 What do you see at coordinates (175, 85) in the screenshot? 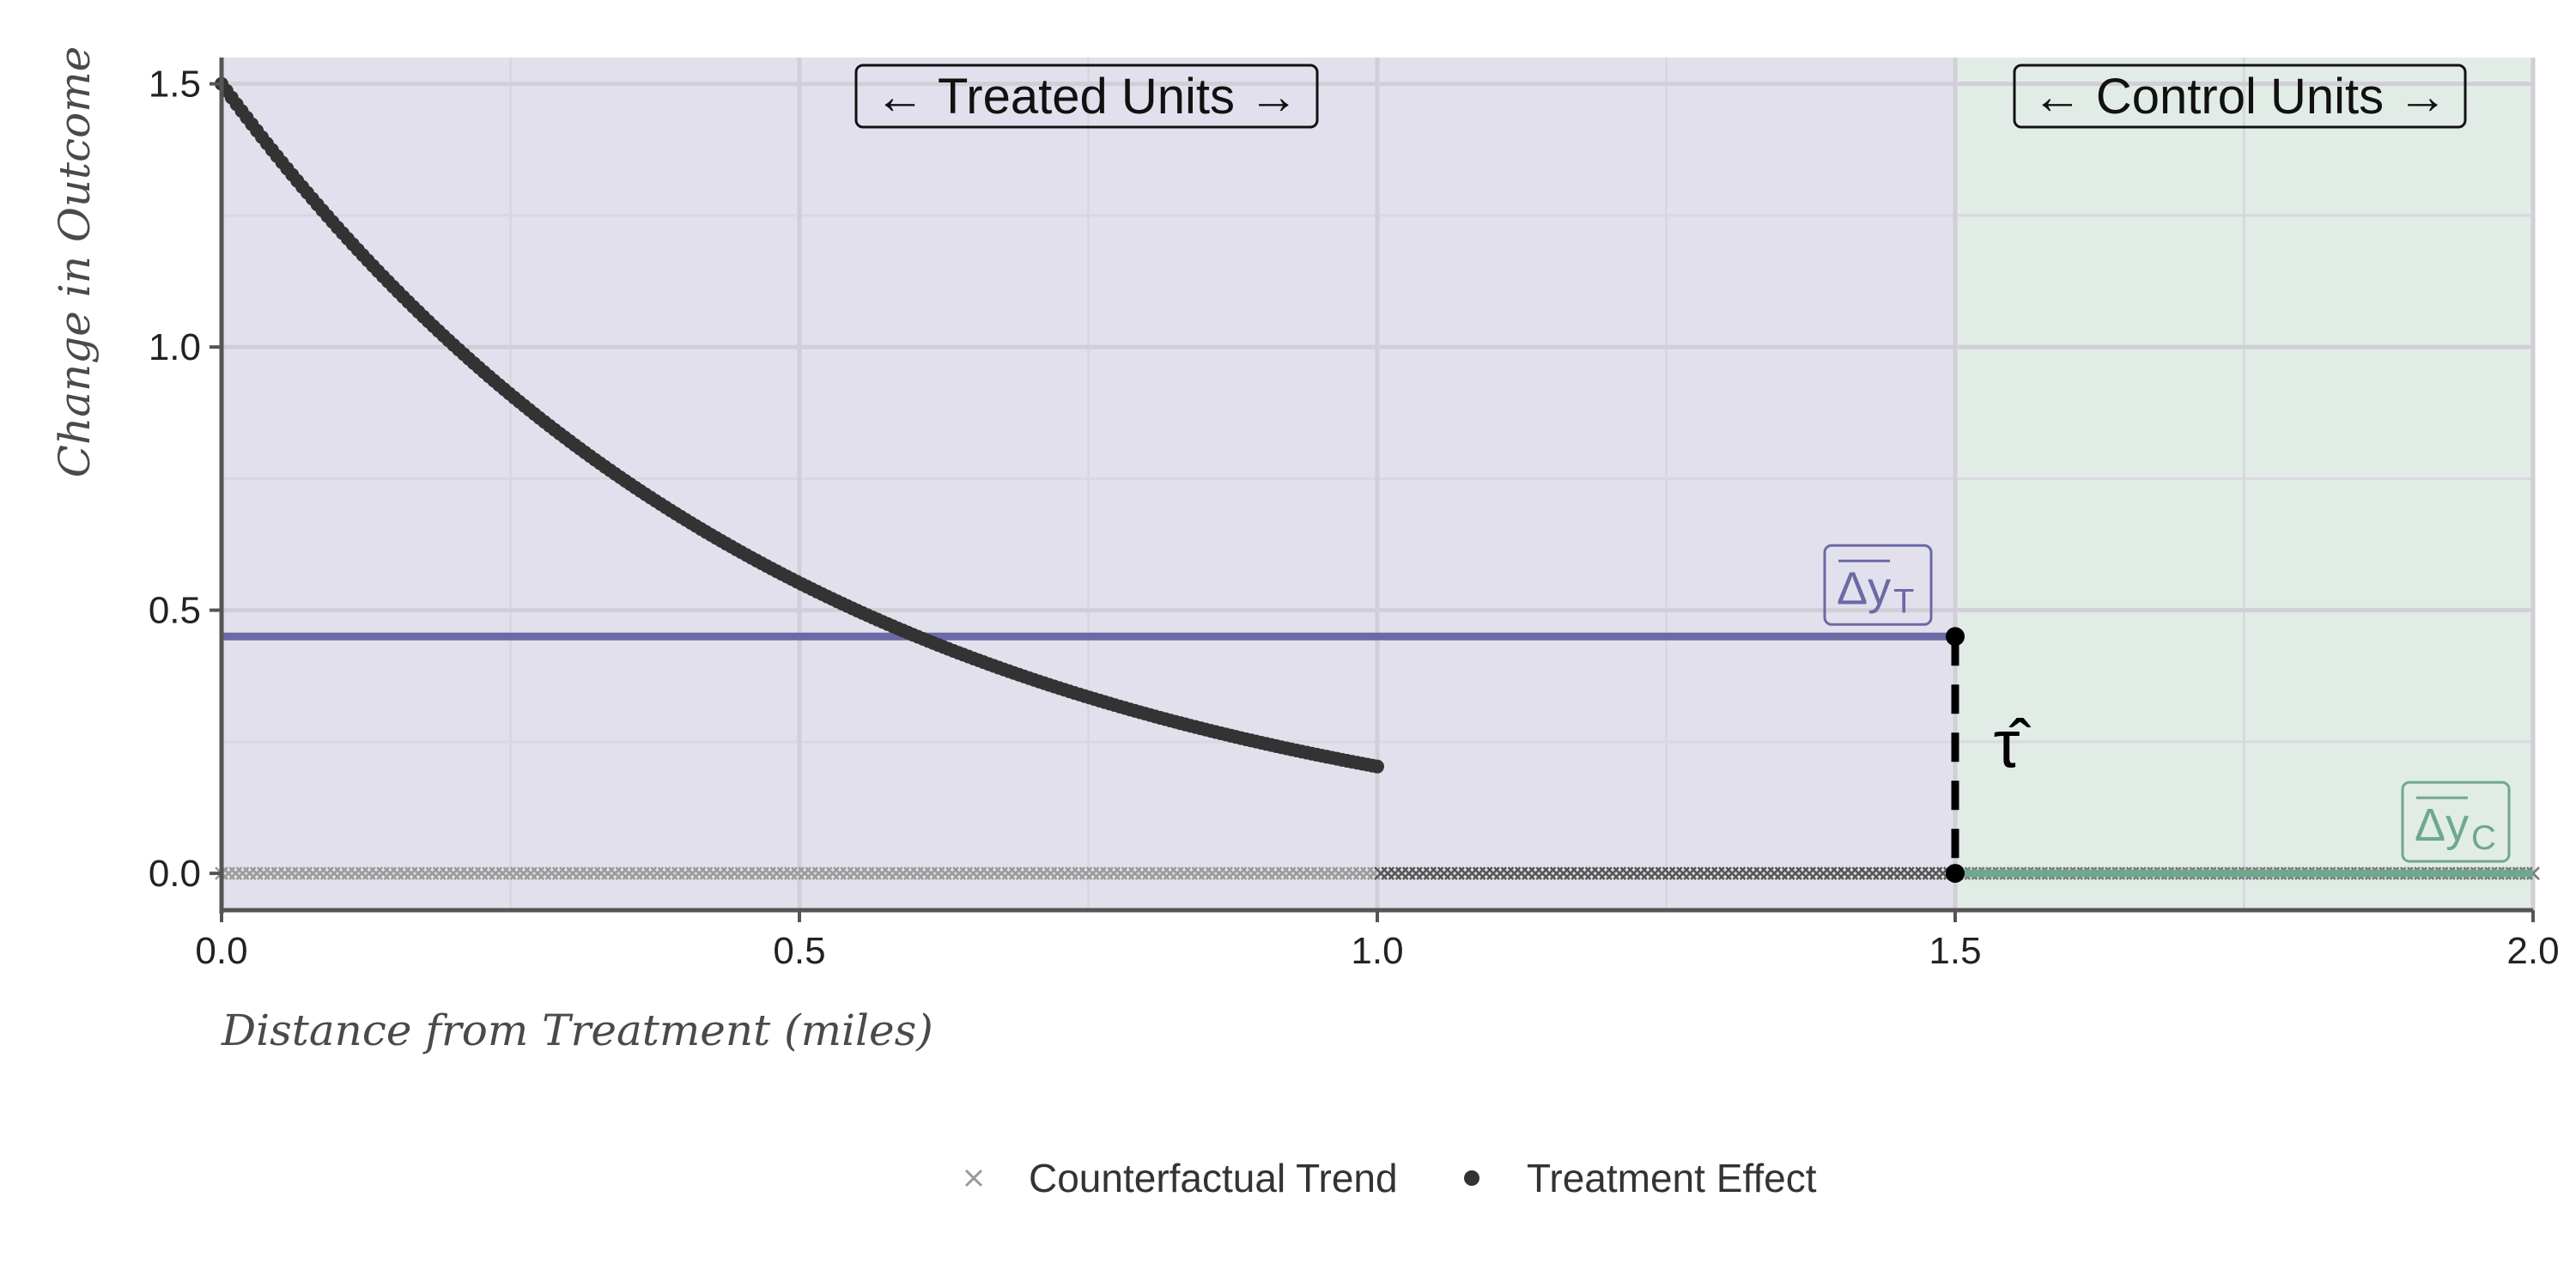
I see `y-tick-label: 1.5` at bounding box center [175, 85].